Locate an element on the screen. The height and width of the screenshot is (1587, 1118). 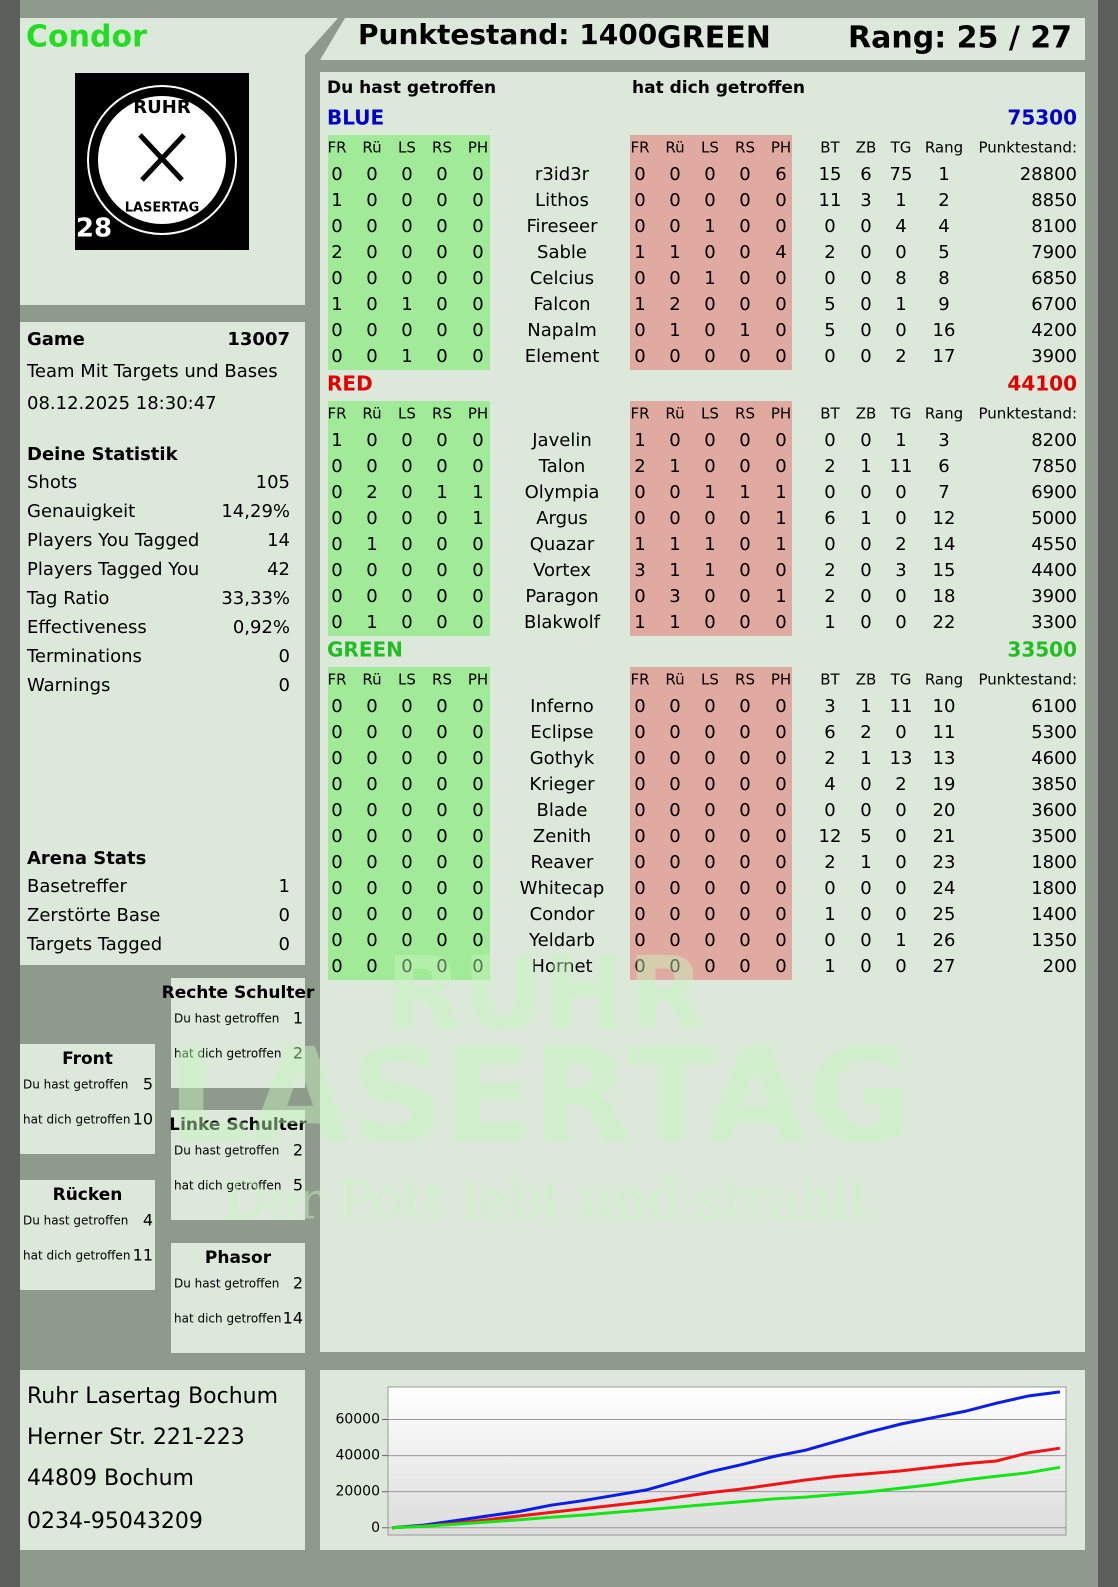
cell: 5 is located at coordinates (829, 330).